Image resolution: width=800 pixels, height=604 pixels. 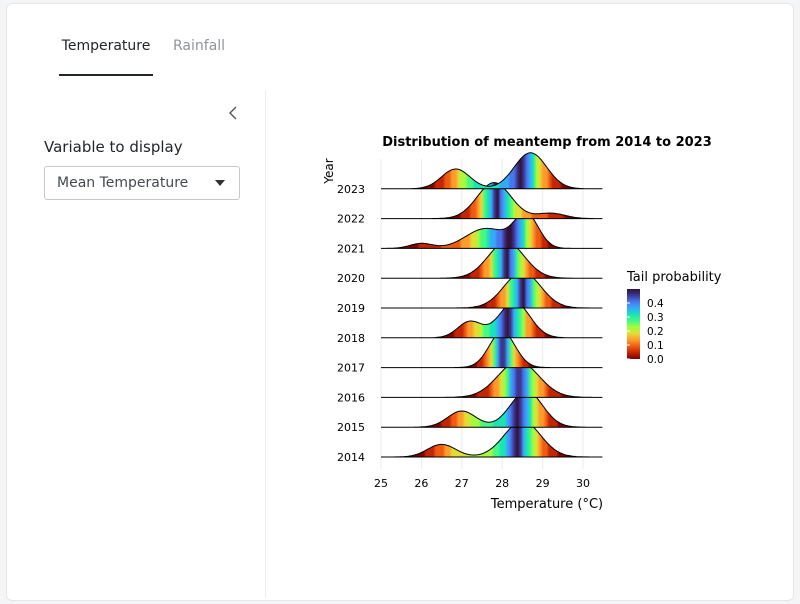 I want to click on ridge-2015, so click(x=492, y=409).